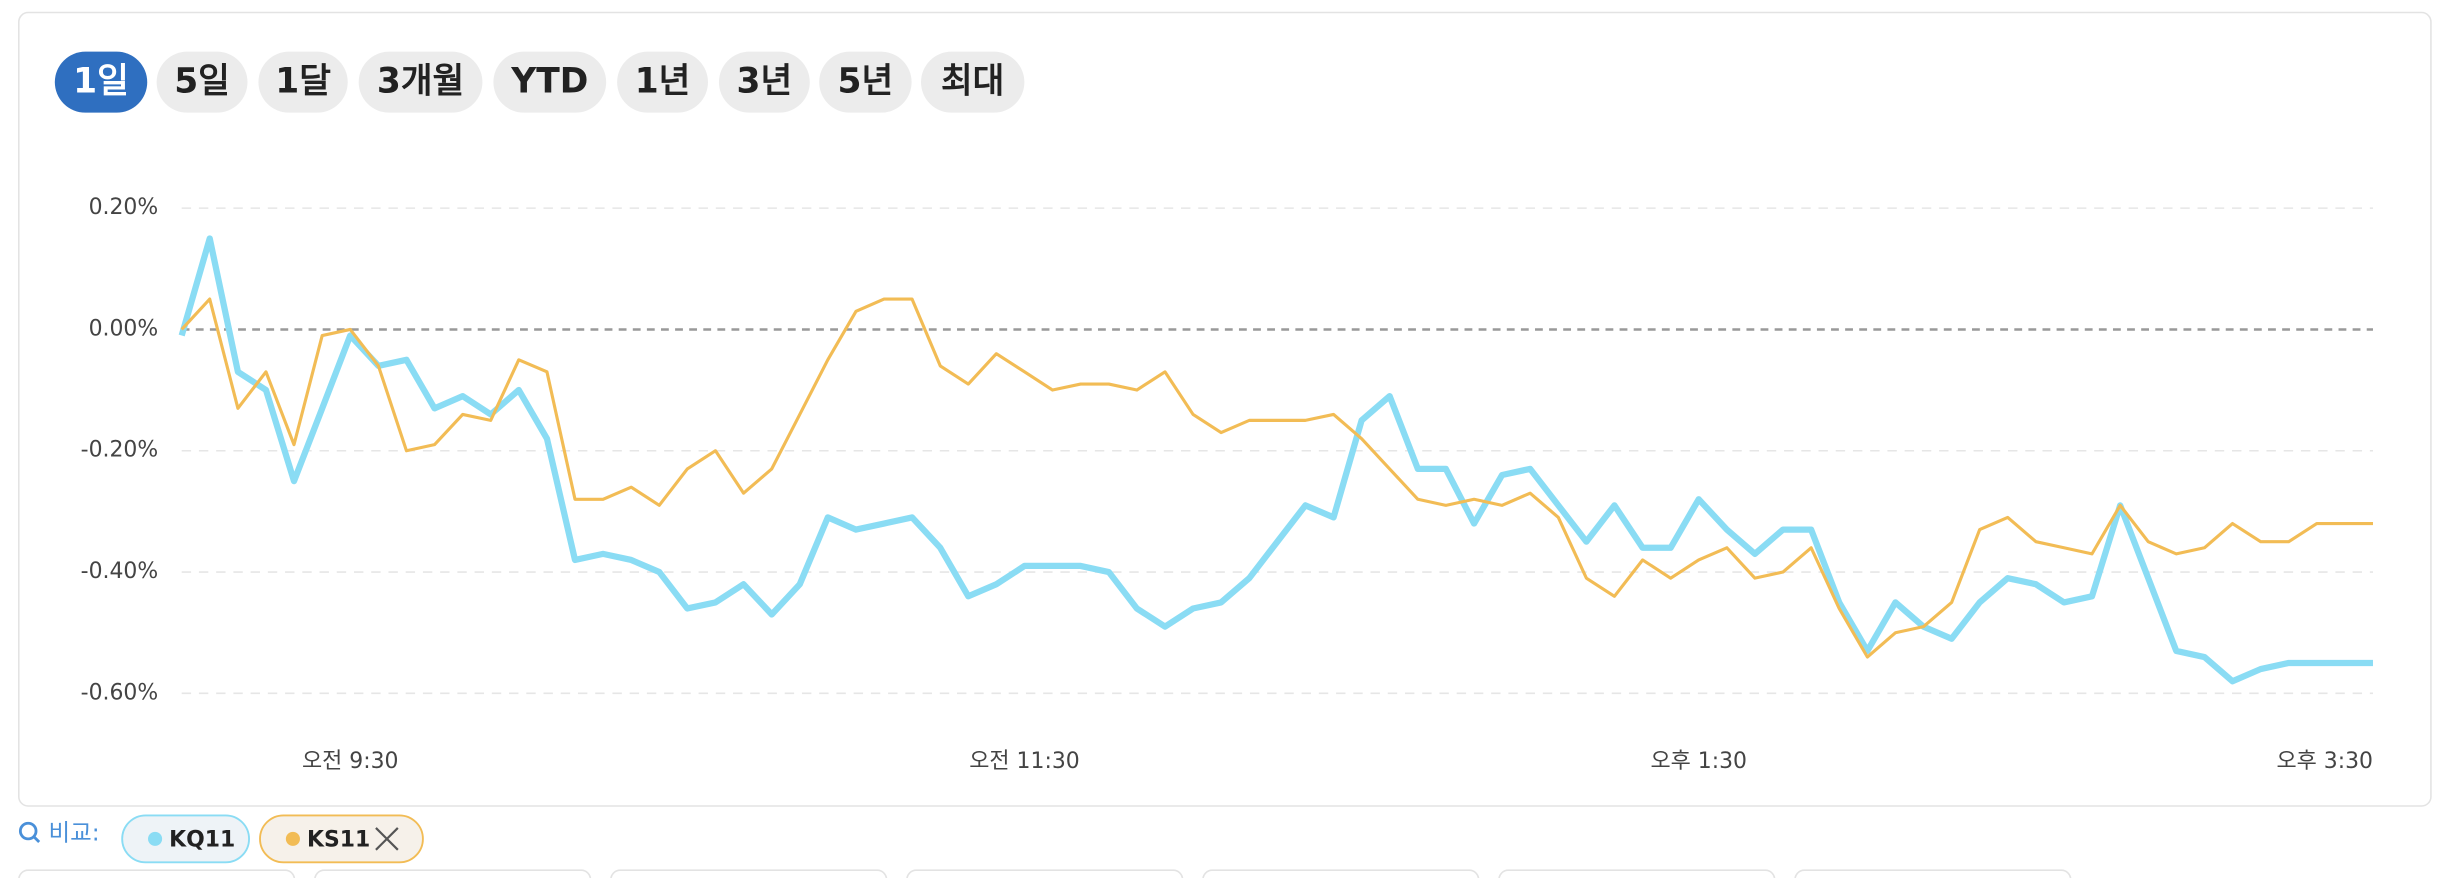 Image resolution: width=2456 pixels, height=878 pixels. What do you see at coordinates (202, 839) in the screenshot?
I see `legend-label: KQ11` at bounding box center [202, 839].